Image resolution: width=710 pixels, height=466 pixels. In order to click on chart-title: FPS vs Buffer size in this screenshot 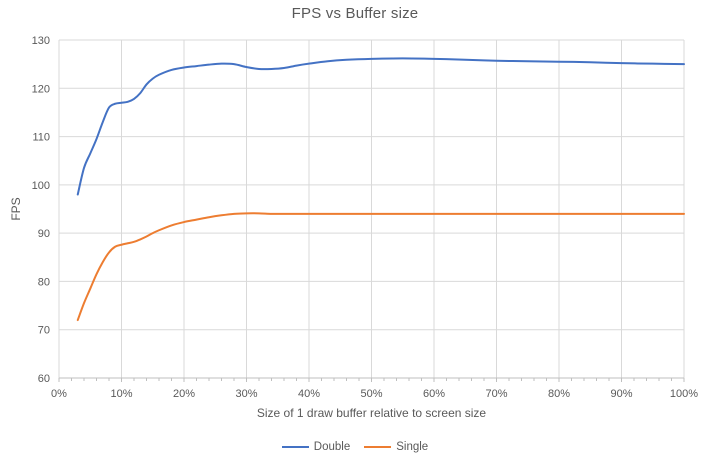, I will do `click(355, 13)`.